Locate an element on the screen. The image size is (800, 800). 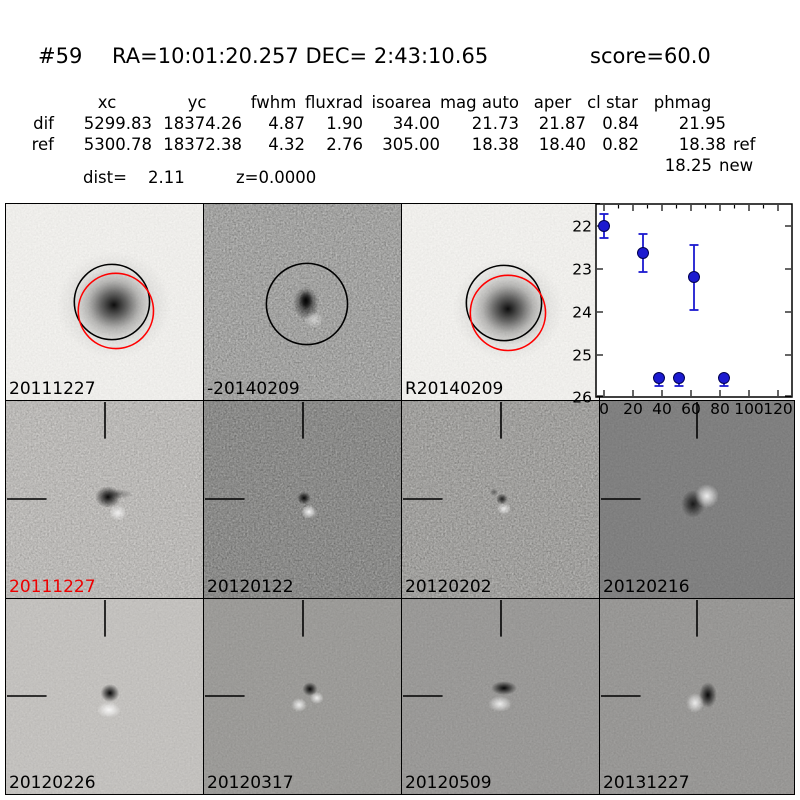
y-tick-label: 25 is located at coordinates (582, 355).